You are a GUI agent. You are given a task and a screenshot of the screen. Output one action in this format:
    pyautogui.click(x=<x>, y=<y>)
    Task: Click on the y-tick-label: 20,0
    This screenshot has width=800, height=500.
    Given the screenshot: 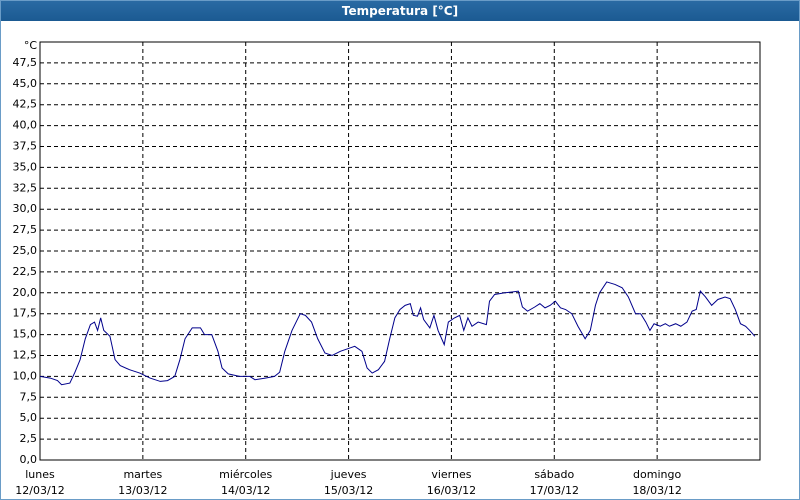 What is the action you would take?
    pyautogui.click(x=25, y=292)
    